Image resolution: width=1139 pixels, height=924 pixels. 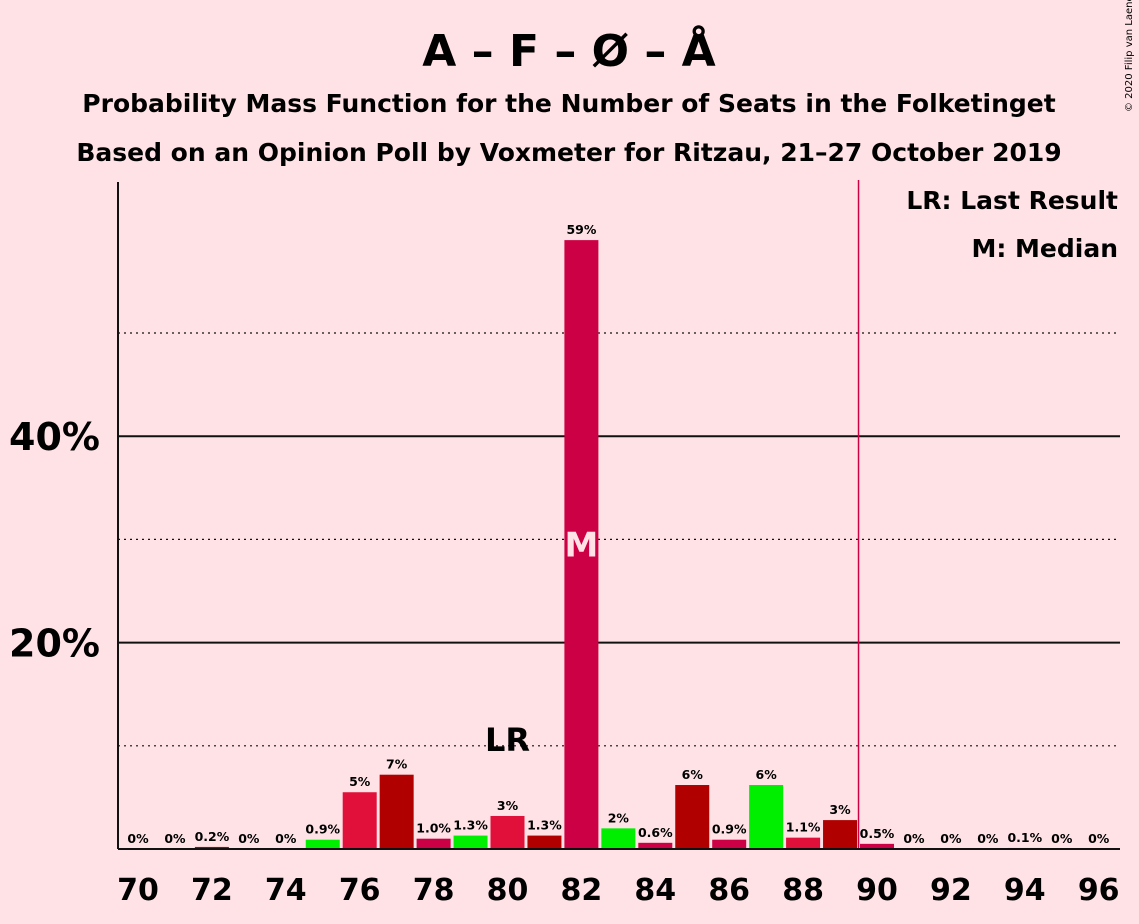 I want to click on chart-title: A – F – Ø – Å, so click(x=568, y=50).